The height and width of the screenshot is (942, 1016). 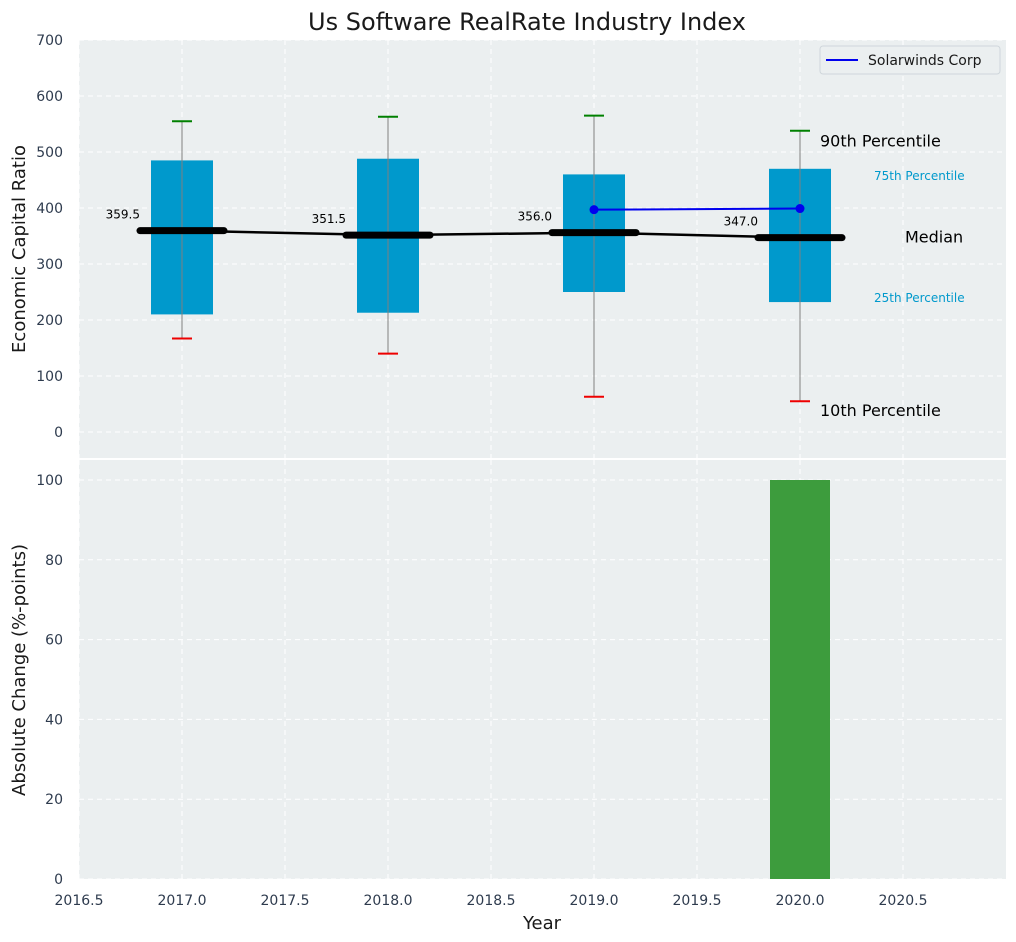 I want to click on median-trend-polyline, so click(x=491, y=234).